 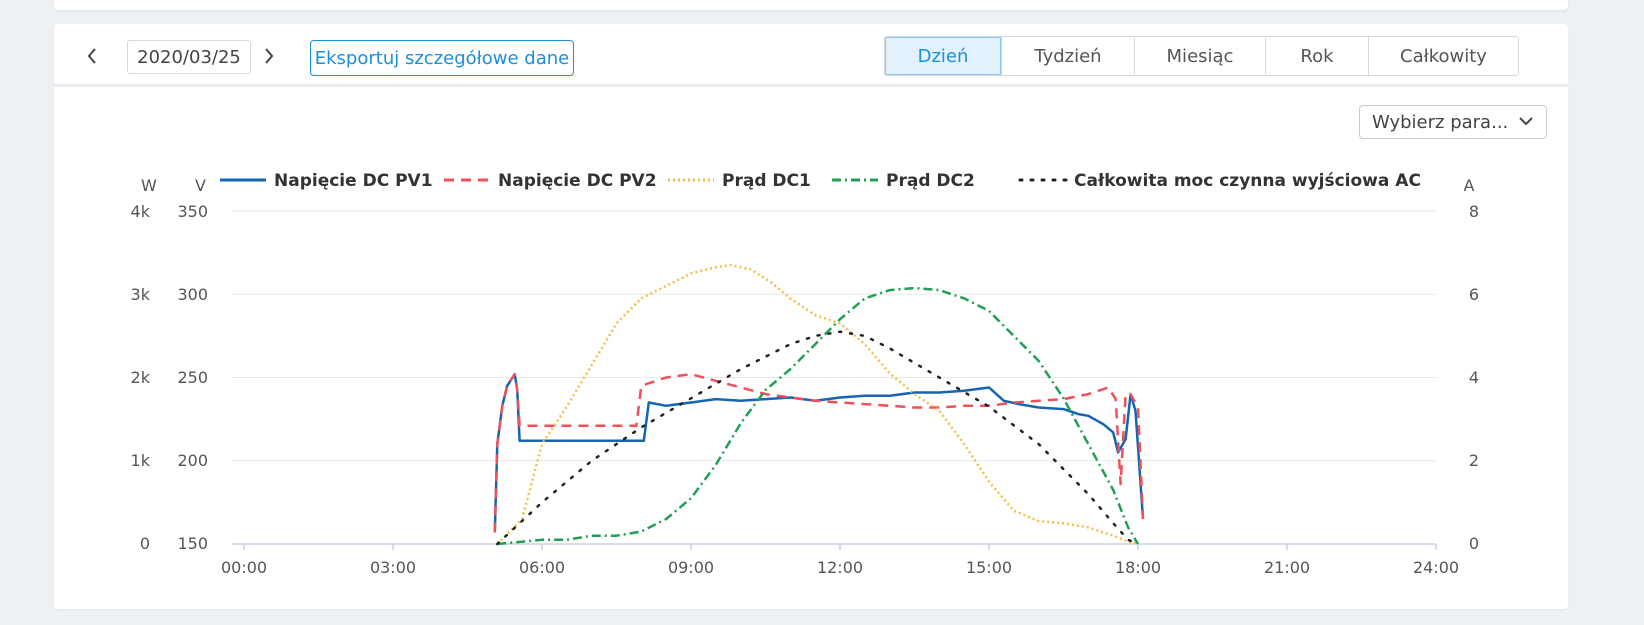 I want to click on series-ac-power, so click(x=818, y=438).